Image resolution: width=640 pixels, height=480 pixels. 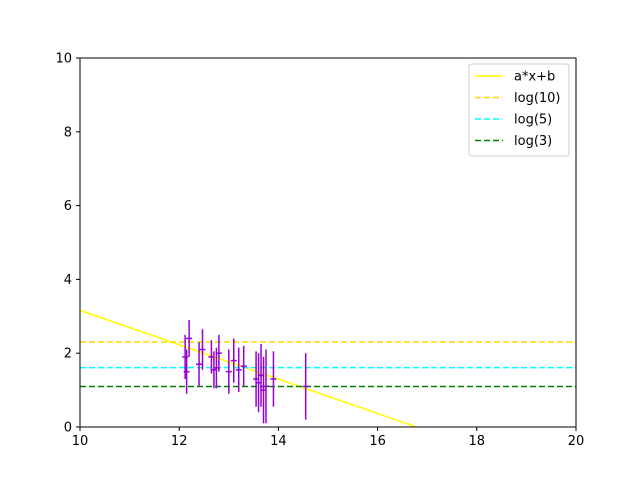 What do you see at coordinates (63, 59) in the screenshot?
I see `y-tick-label-5: 10` at bounding box center [63, 59].